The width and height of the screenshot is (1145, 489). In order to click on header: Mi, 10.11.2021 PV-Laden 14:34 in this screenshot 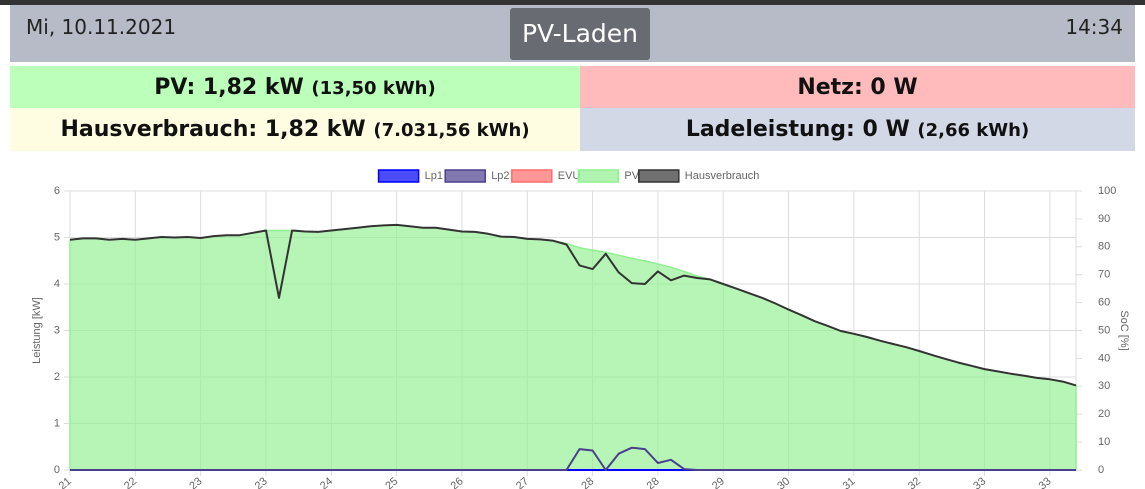, I will do `click(572, 33)`.